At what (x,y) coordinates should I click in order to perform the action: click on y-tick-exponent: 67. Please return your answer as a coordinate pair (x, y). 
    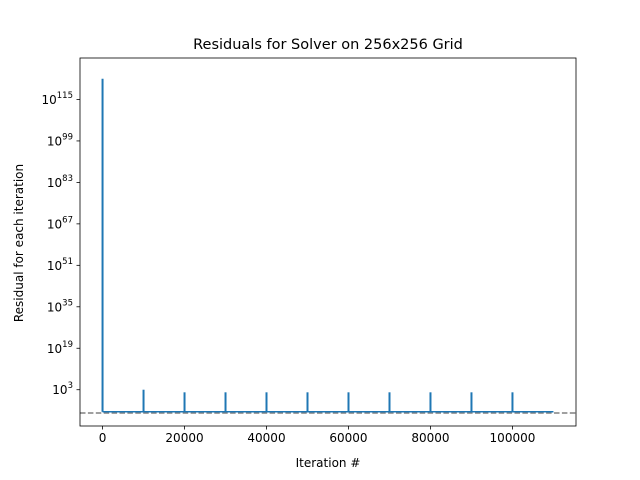
    Looking at the image, I should click on (67, 220).